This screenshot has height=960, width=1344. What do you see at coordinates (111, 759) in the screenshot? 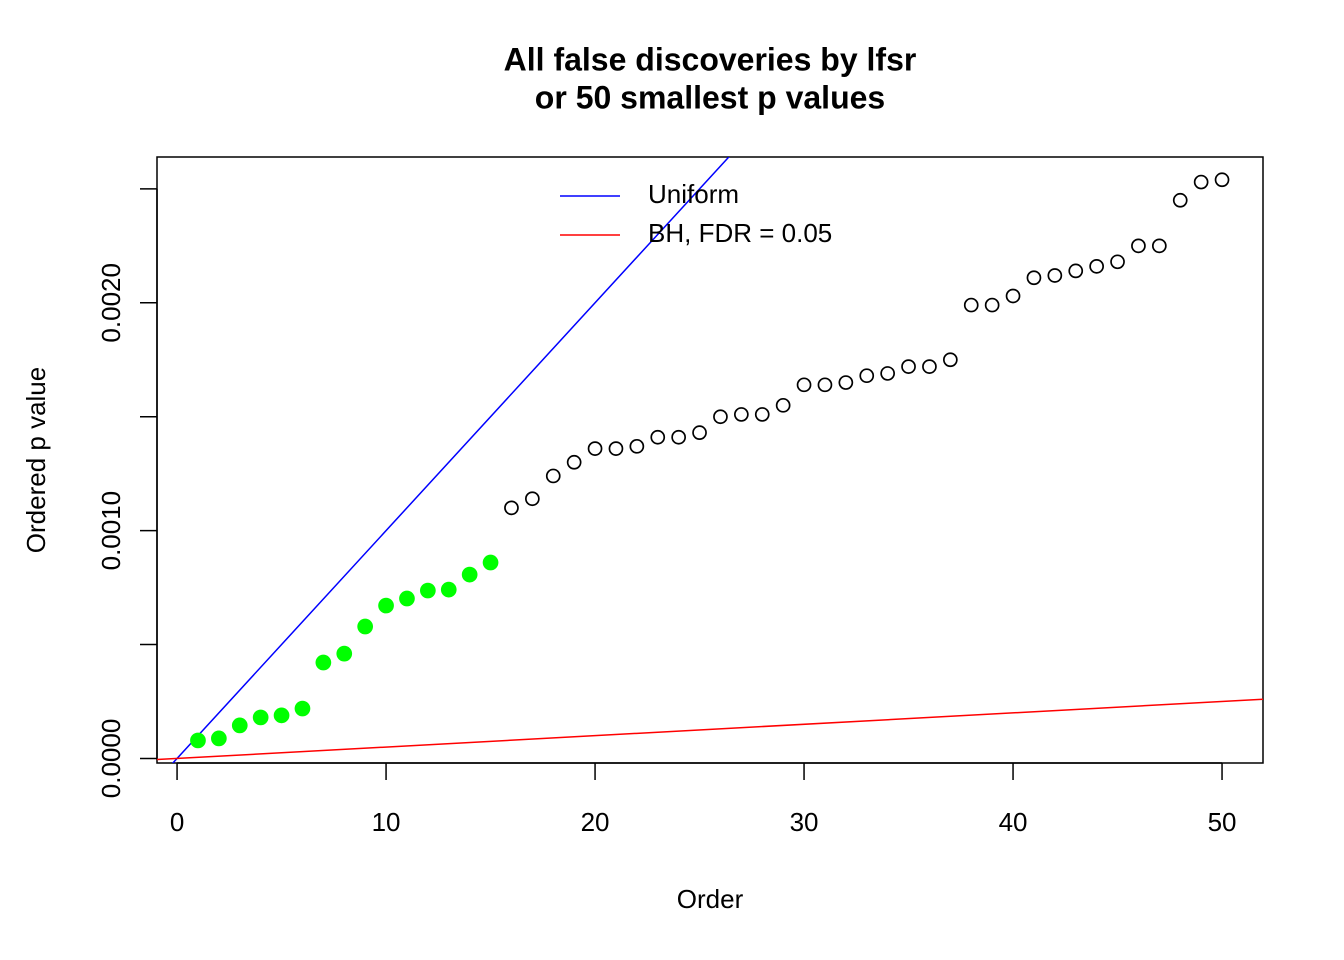
I see `y-tick-label: 0.0000` at bounding box center [111, 759].